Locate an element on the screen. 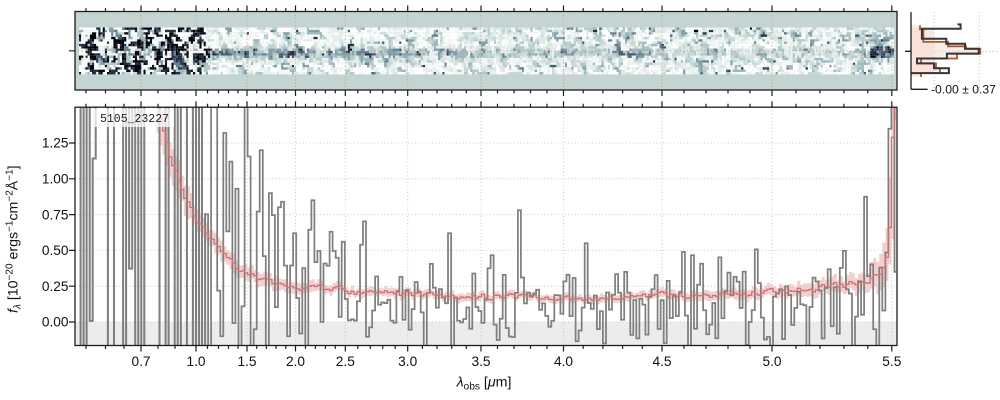  svg-text: 0.7 is located at coordinates (140, 361).